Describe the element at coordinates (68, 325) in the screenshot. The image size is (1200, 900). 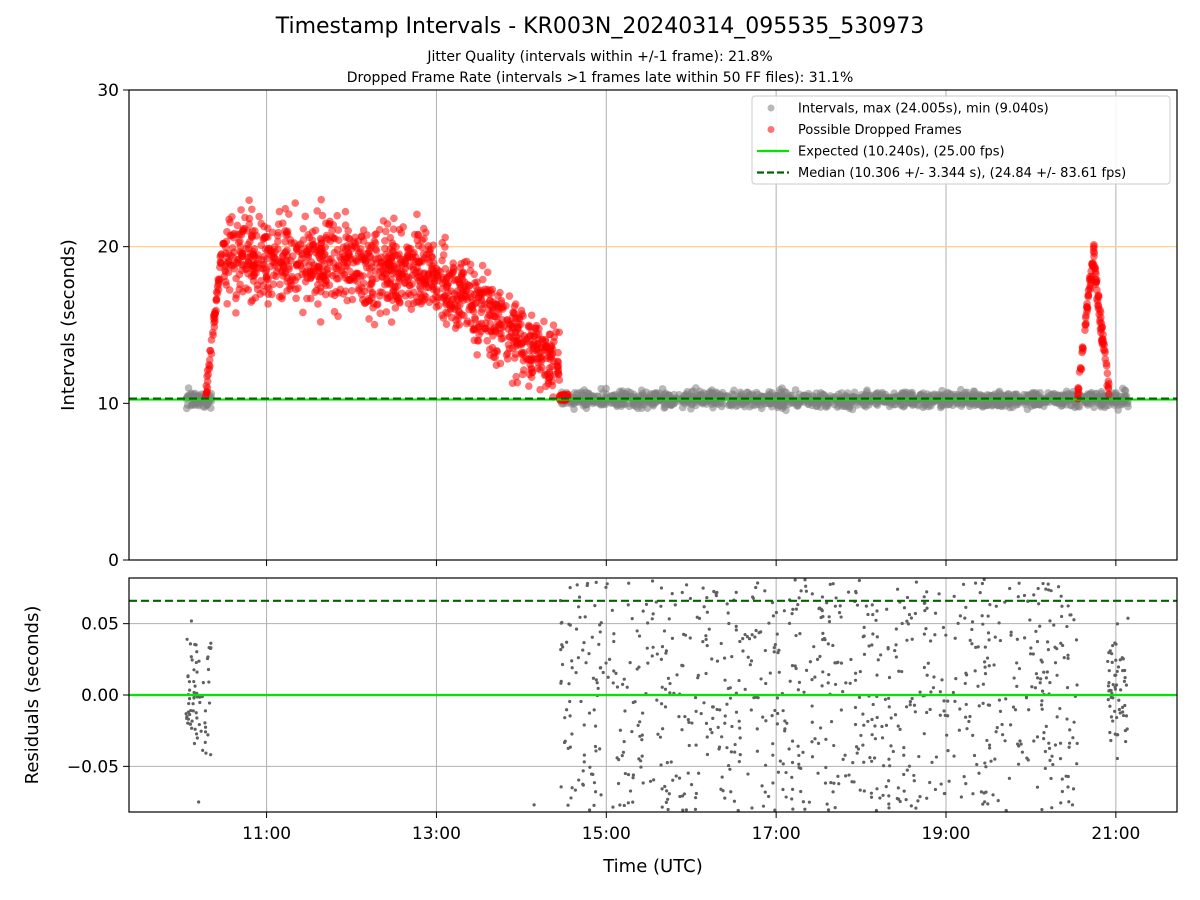
I see `intervals-y-axis-label: Intervals (seconds)` at that location.